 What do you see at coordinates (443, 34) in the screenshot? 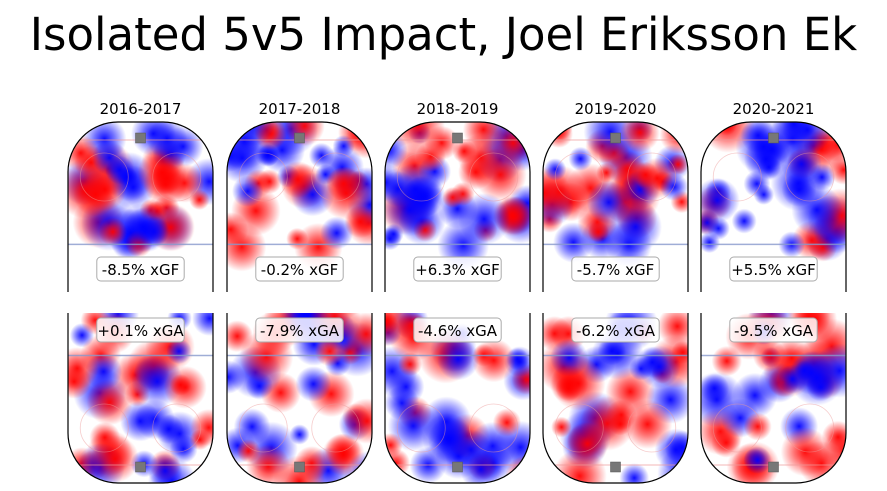
I see `chart-title: Isolated 5v5 Impact, Joel Eriksson Ek` at bounding box center [443, 34].